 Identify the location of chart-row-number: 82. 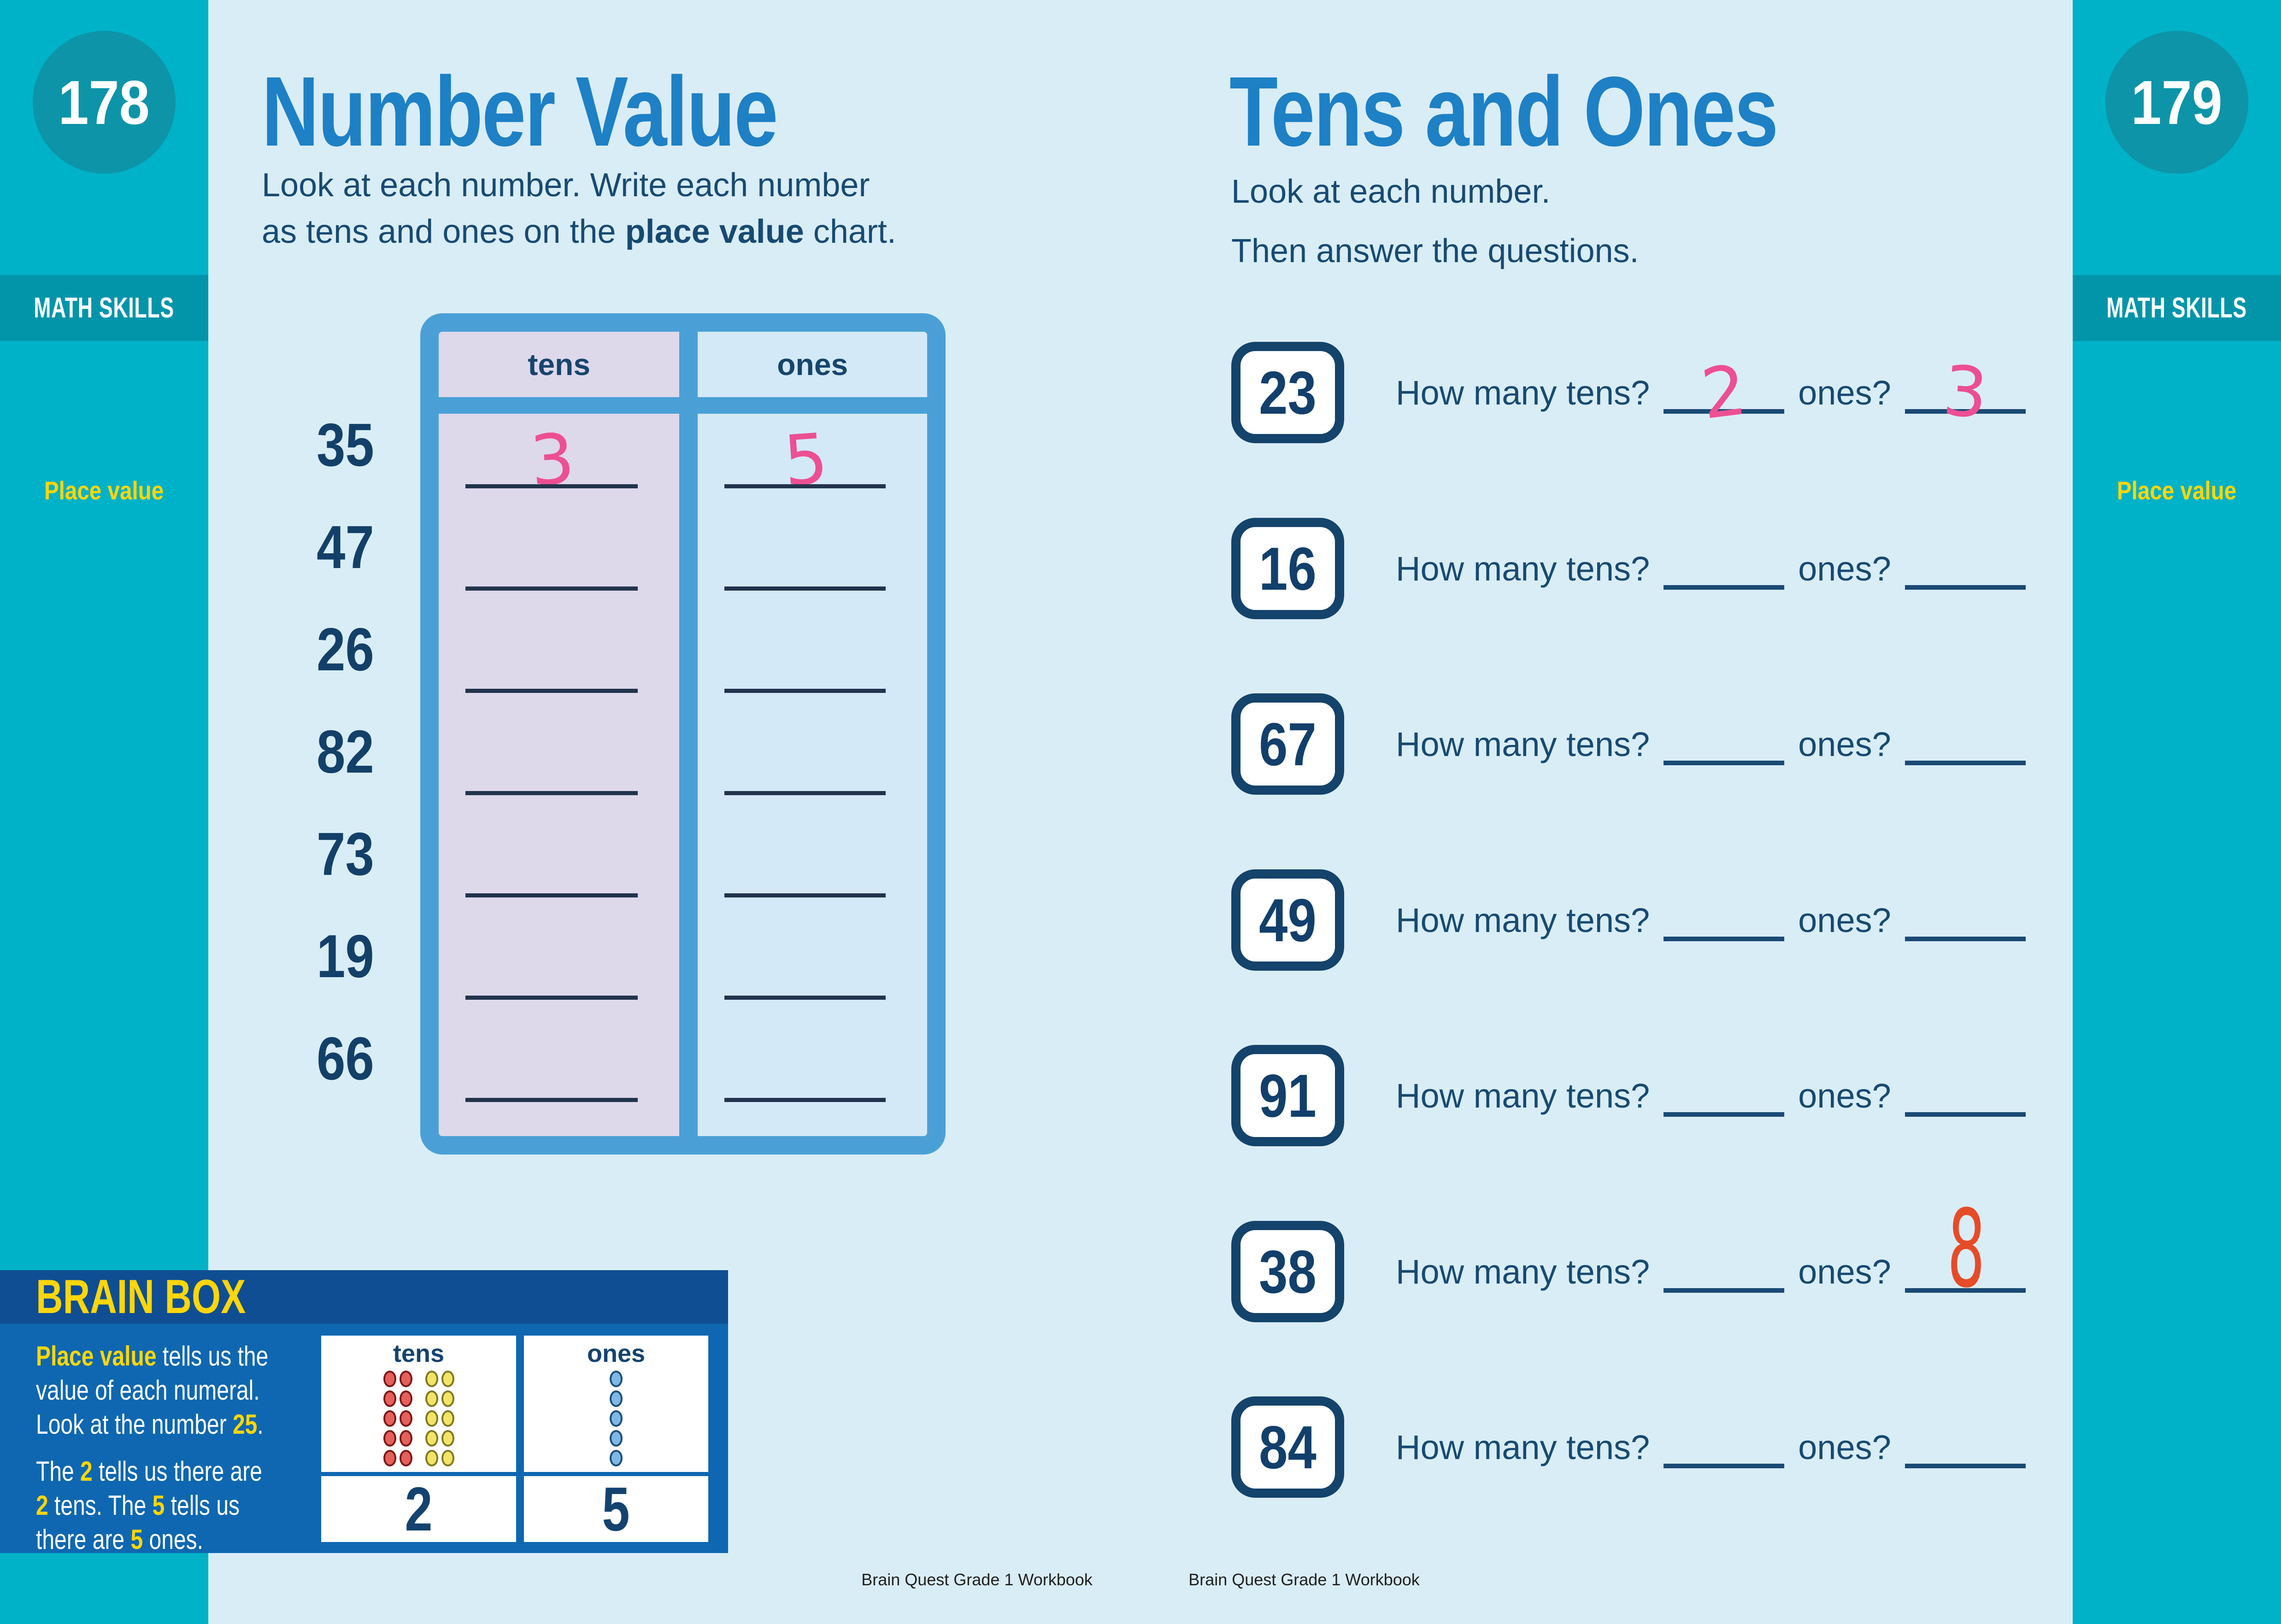
(345, 752).